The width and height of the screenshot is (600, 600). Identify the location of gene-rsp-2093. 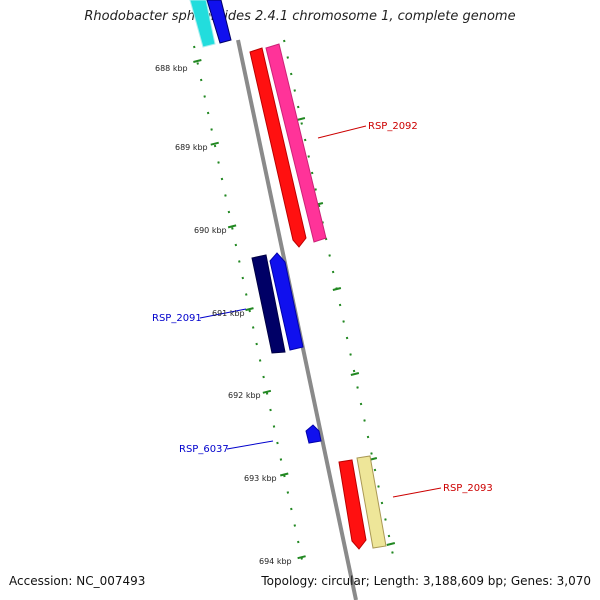
(371, 502).